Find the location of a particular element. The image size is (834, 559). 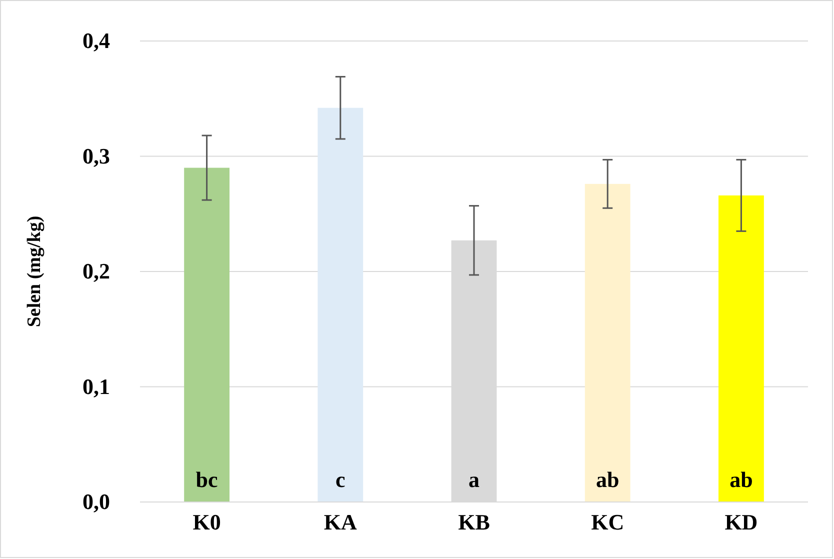

y-tick-label: 0,3 is located at coordinates (96, 155).